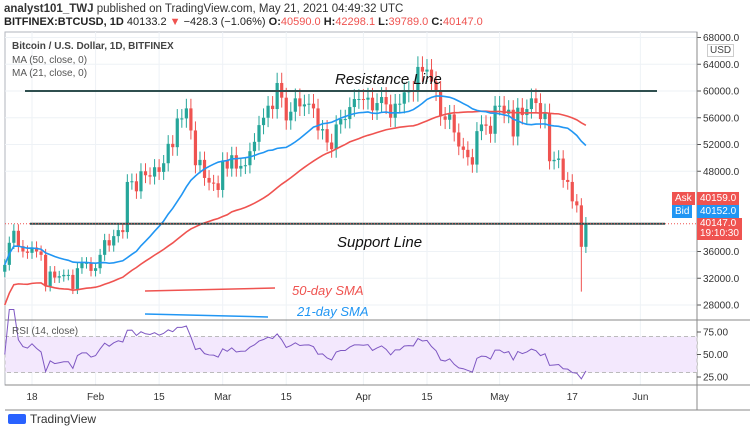  What do you see at coordinates (355, 22) in the screenshot?
I see `high: 42298.1` at bounding box center [355, 22].